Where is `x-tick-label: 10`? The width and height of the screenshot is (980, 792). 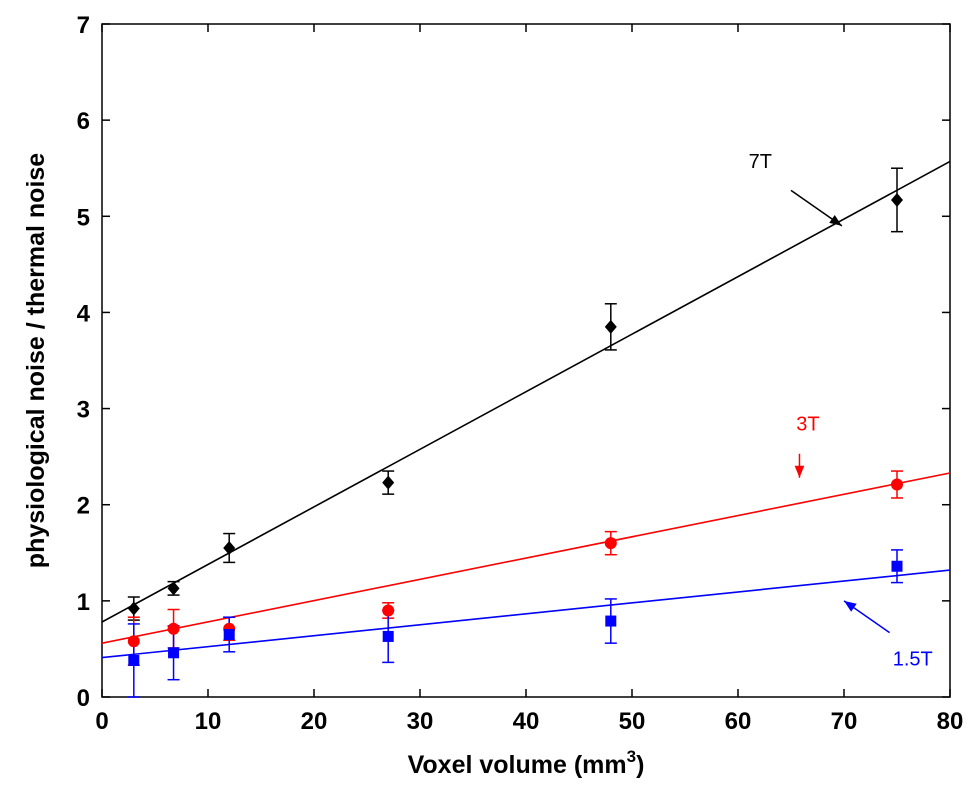
x-tick-label: 10 is located at coordinates (208, 721).